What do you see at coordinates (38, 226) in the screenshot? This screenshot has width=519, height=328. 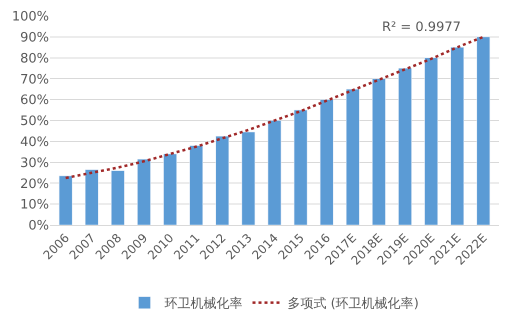 I see `y-tick-label: 0%` at bounding box center [38, 226].